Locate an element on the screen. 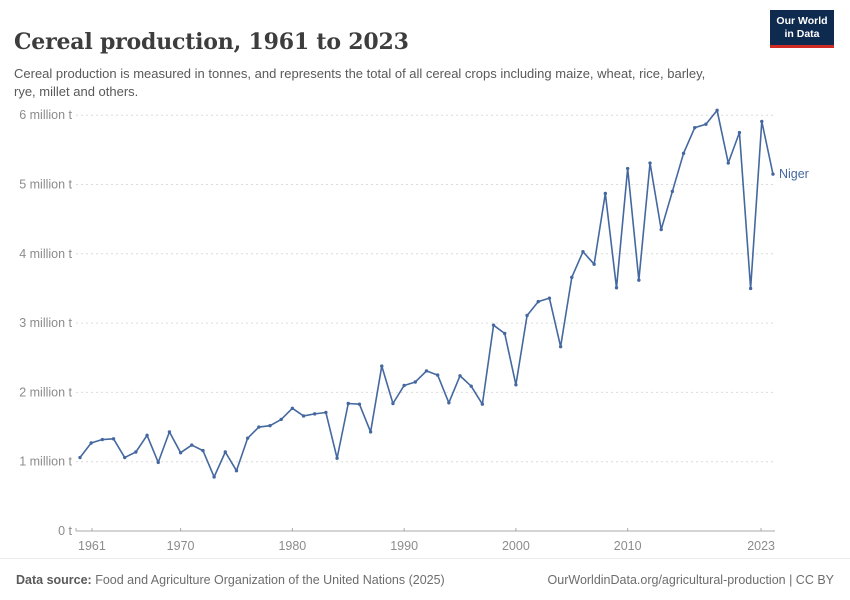 This screenshot has height=600, width=850. x-tick-label: 1980 is located at coordinates (292, 546).